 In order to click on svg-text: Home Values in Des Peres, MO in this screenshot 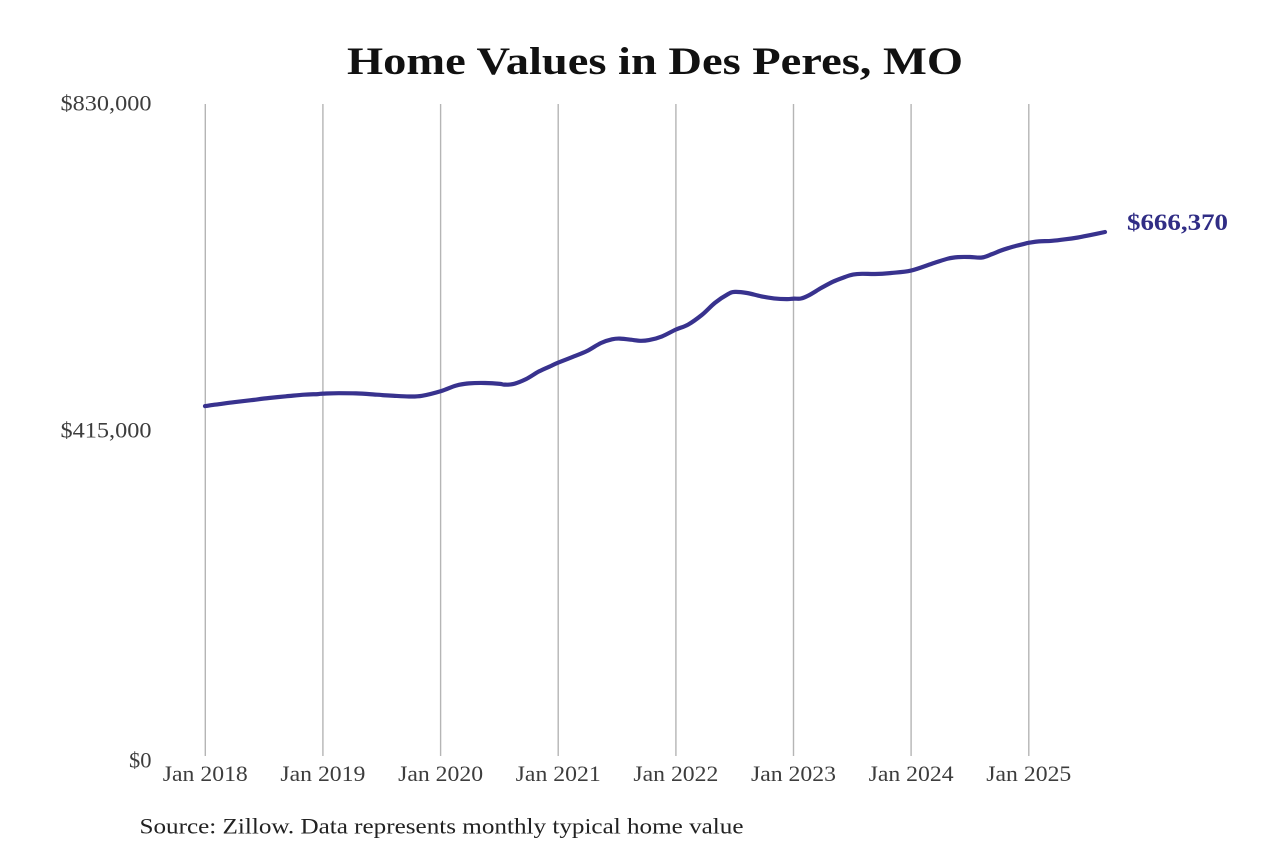, I will do `click(655, 61)`.